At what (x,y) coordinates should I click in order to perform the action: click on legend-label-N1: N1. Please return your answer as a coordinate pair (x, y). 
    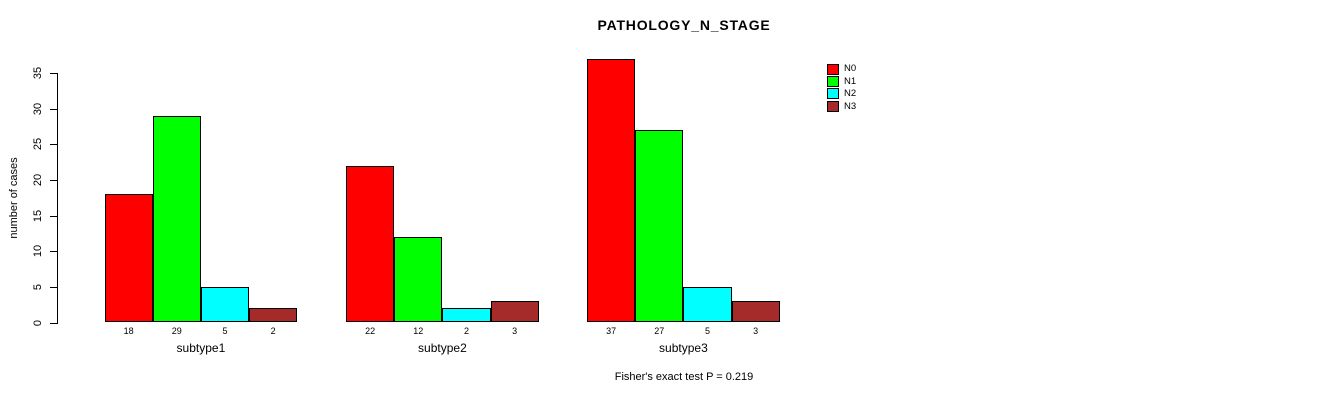
    Looking at the image, I should click on (850, 81).